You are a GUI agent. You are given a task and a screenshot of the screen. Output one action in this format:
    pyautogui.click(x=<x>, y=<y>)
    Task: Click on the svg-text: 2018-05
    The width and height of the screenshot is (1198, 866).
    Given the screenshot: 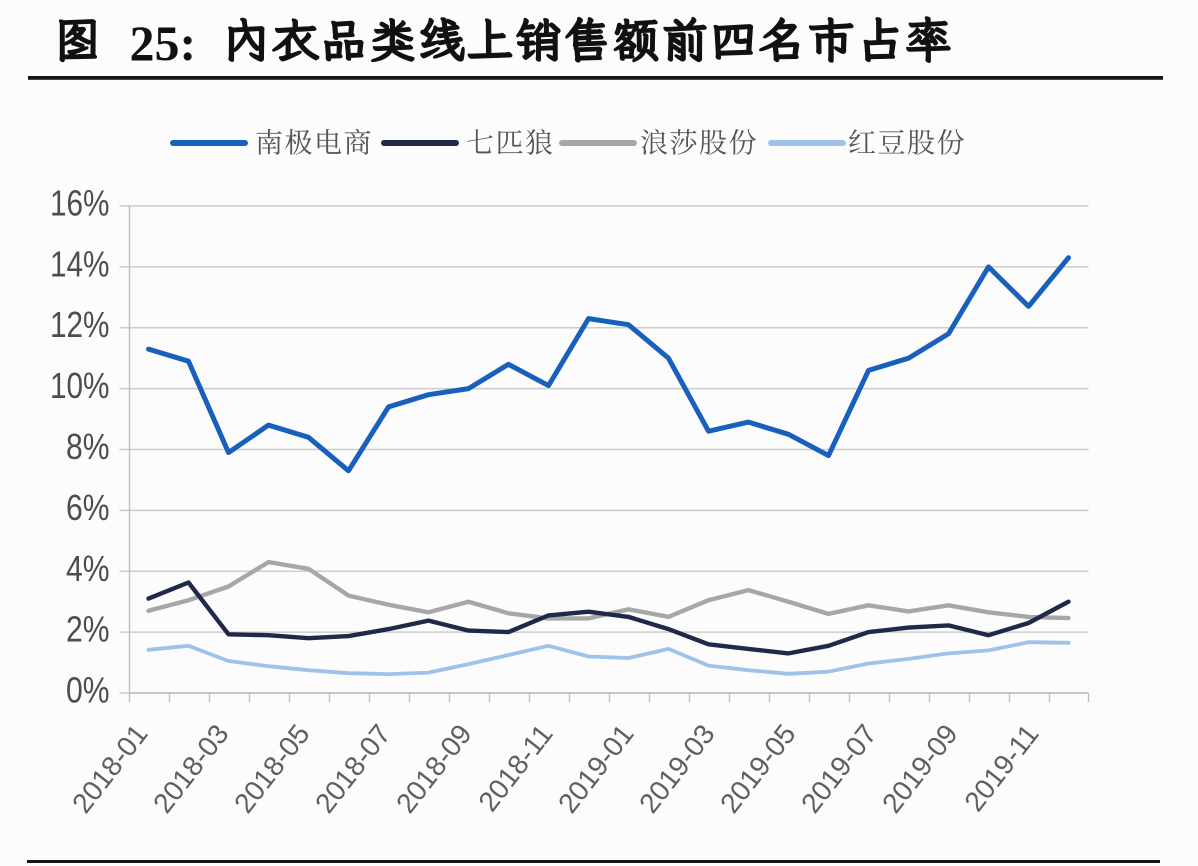 What is the action you would take?
    pyautogui.click(x=272, y=769)
    